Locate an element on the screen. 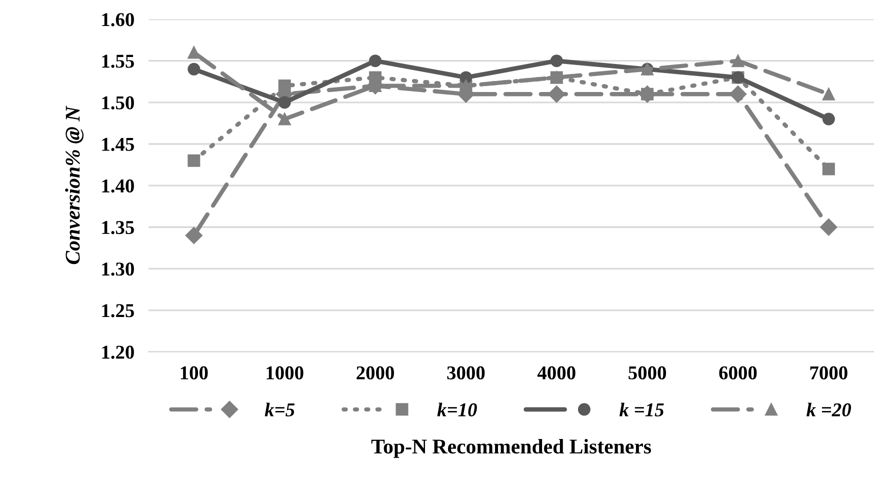 This screenshot has width=874, height=482. x-tick-label: 100 is located at coordinates (194, 373).